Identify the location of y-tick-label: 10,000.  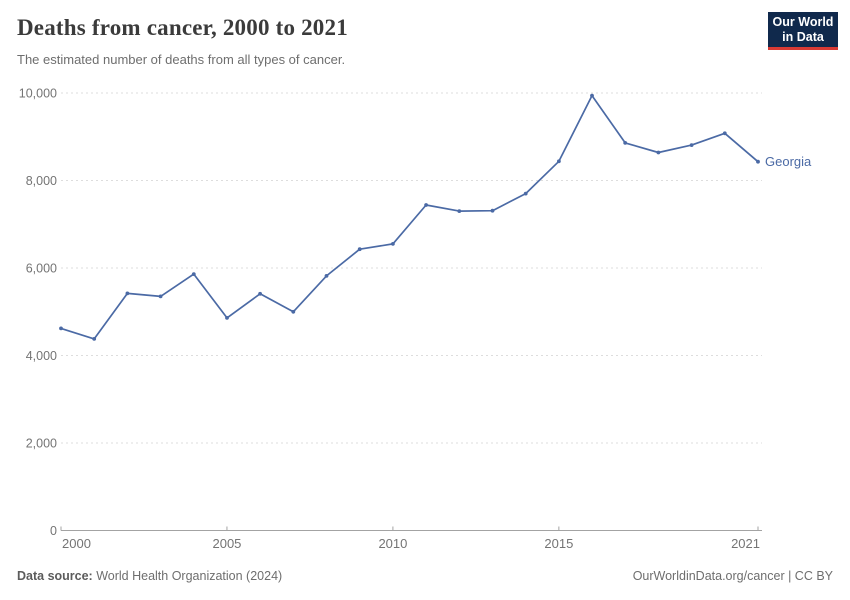
(38, 94).